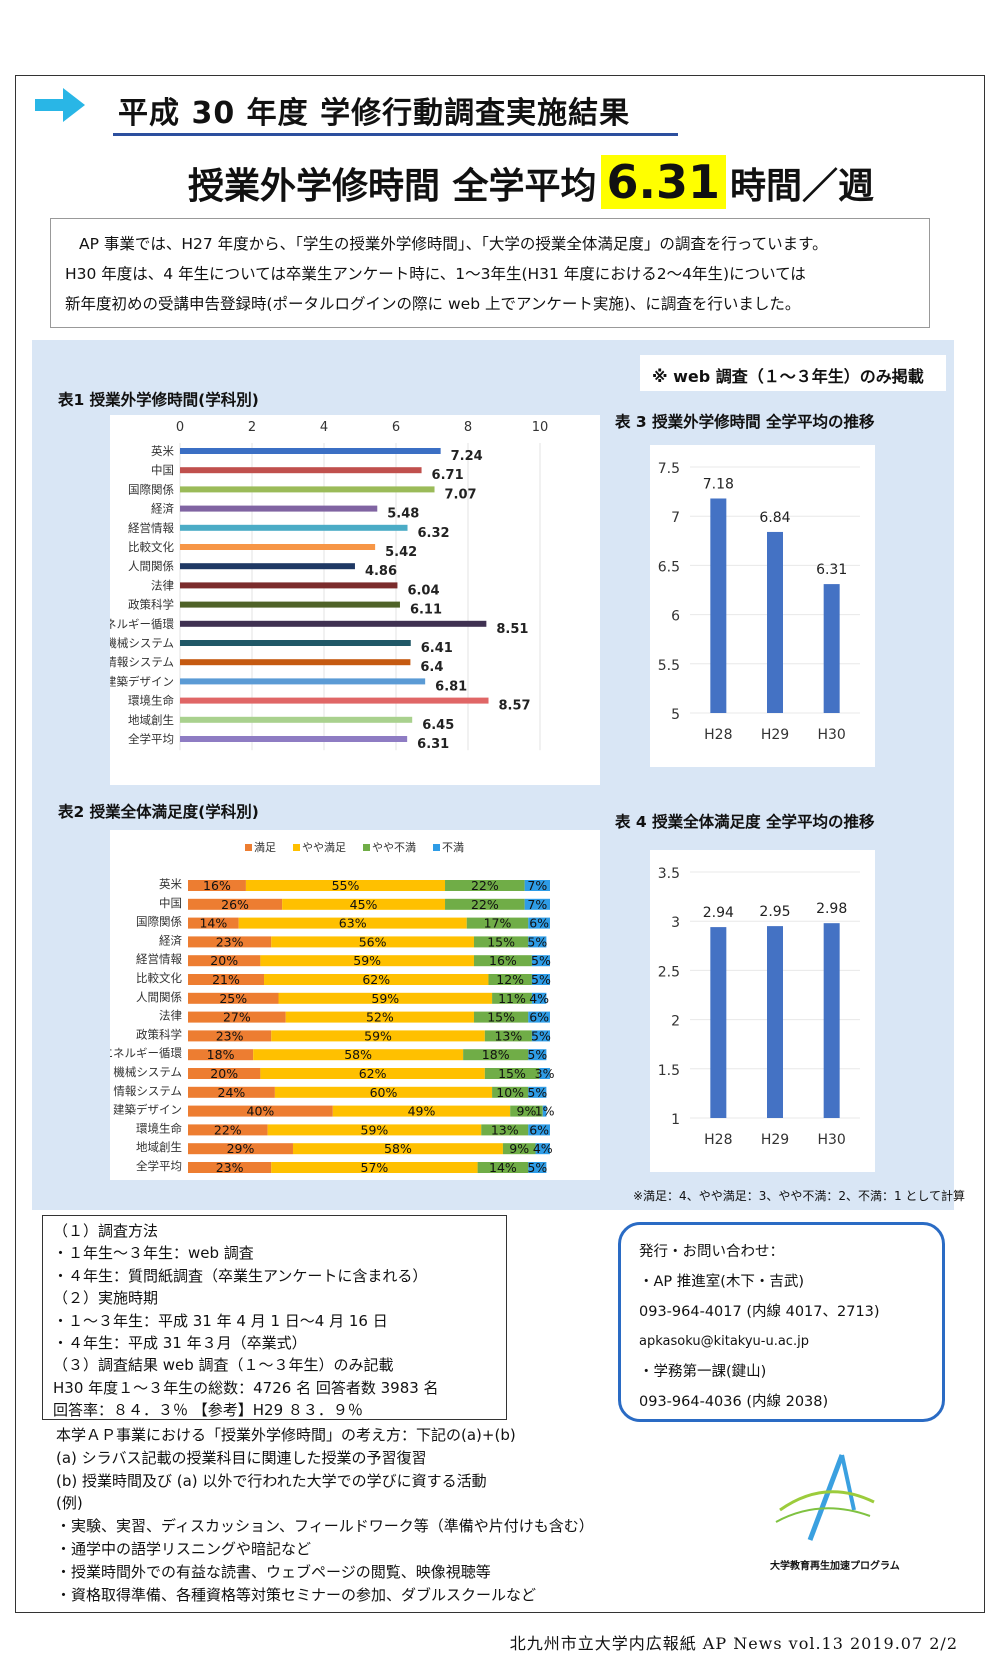 The height and width of the screenshot is (1664, 1000). What do you see at coordinates (774, 518) in the screenshot?
I see `data-label: 6.84` at bounding box center [774, 518].